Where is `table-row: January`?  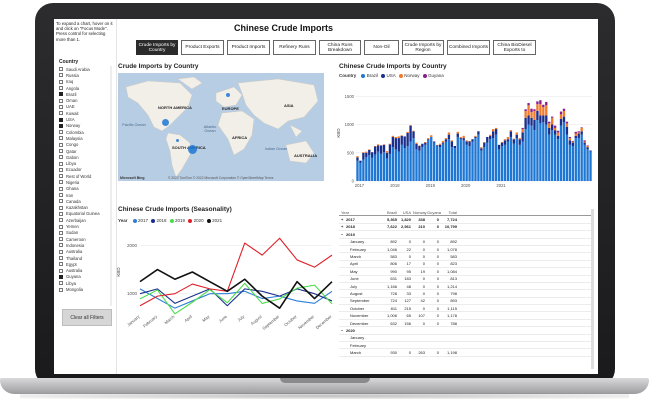
table-row: January is located at coordinates (465, 339).